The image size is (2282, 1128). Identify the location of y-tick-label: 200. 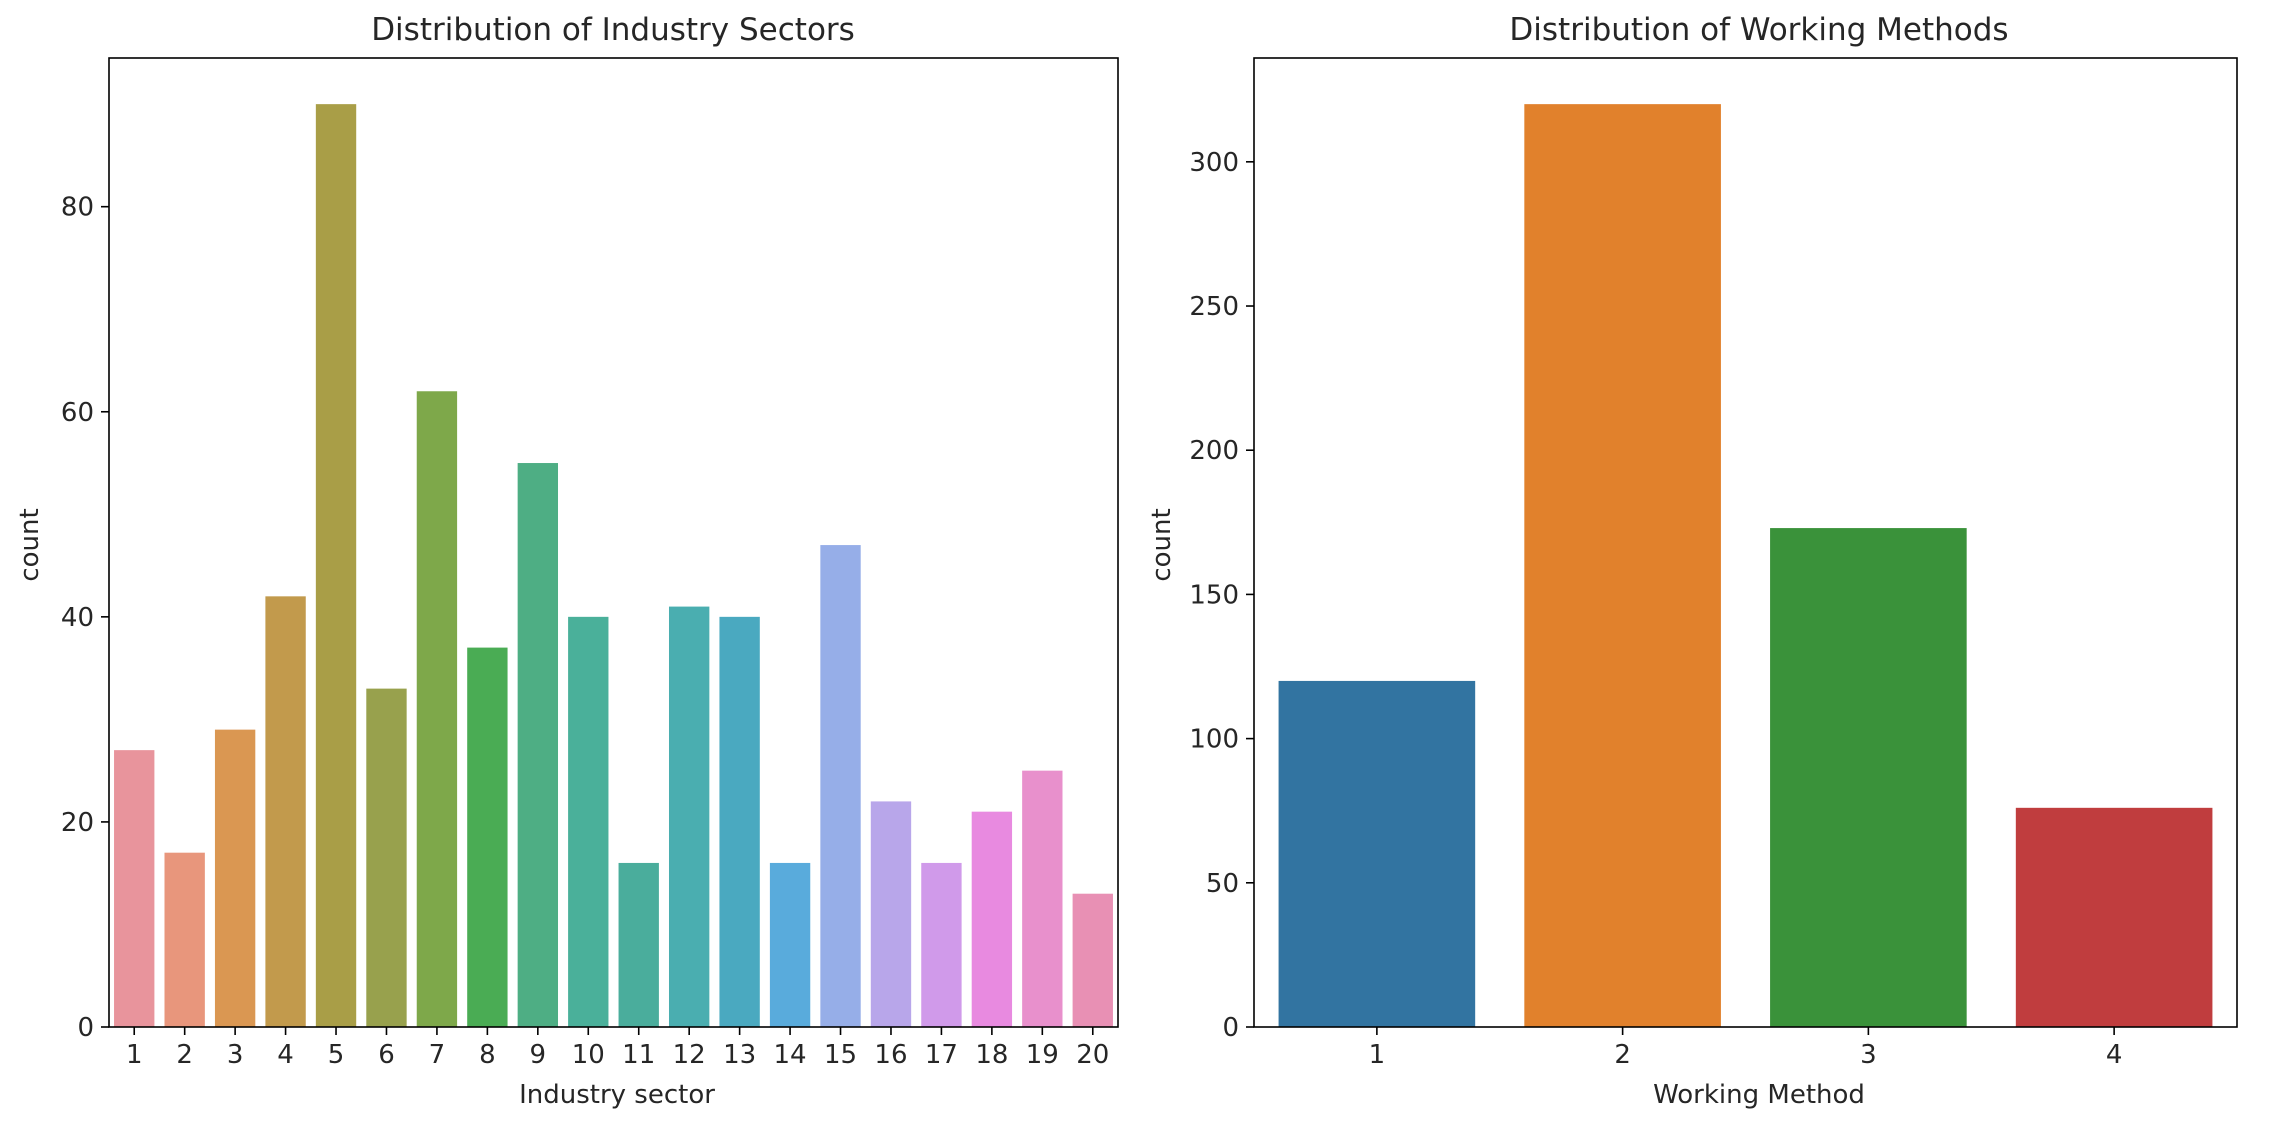
(1214, 451).